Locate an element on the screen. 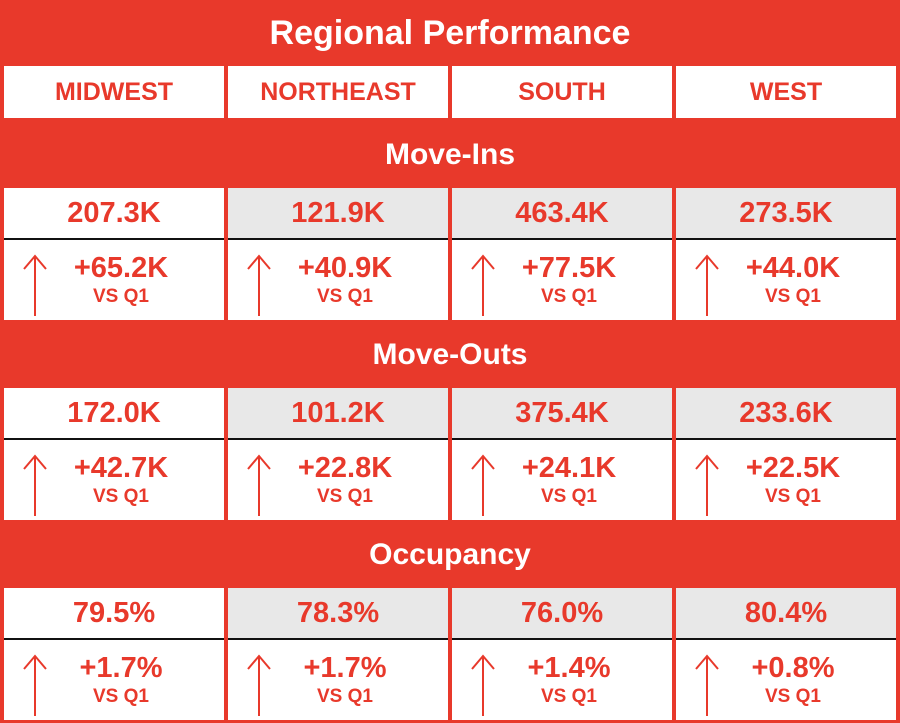 The height and width of the screenshot is (723, 900). metric-delta-panel: +65.2K VS Q1 is located at coordinates (114, 280).